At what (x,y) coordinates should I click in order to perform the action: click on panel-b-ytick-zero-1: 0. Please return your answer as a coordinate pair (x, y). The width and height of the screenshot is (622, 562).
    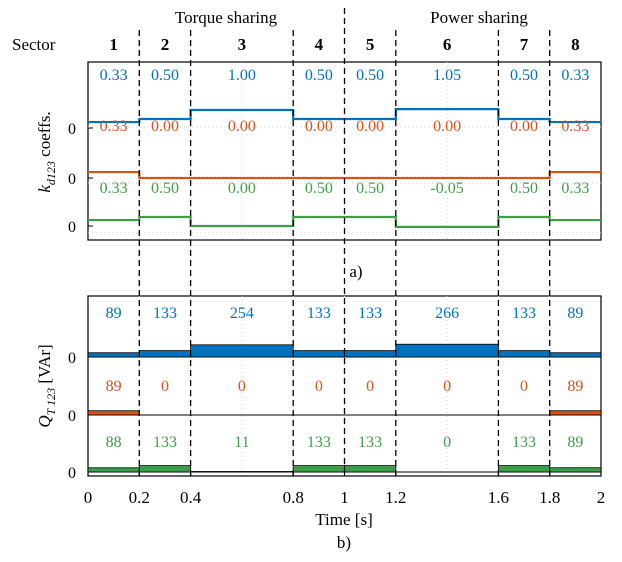
    Looking at the image, I should click on (72, 358).